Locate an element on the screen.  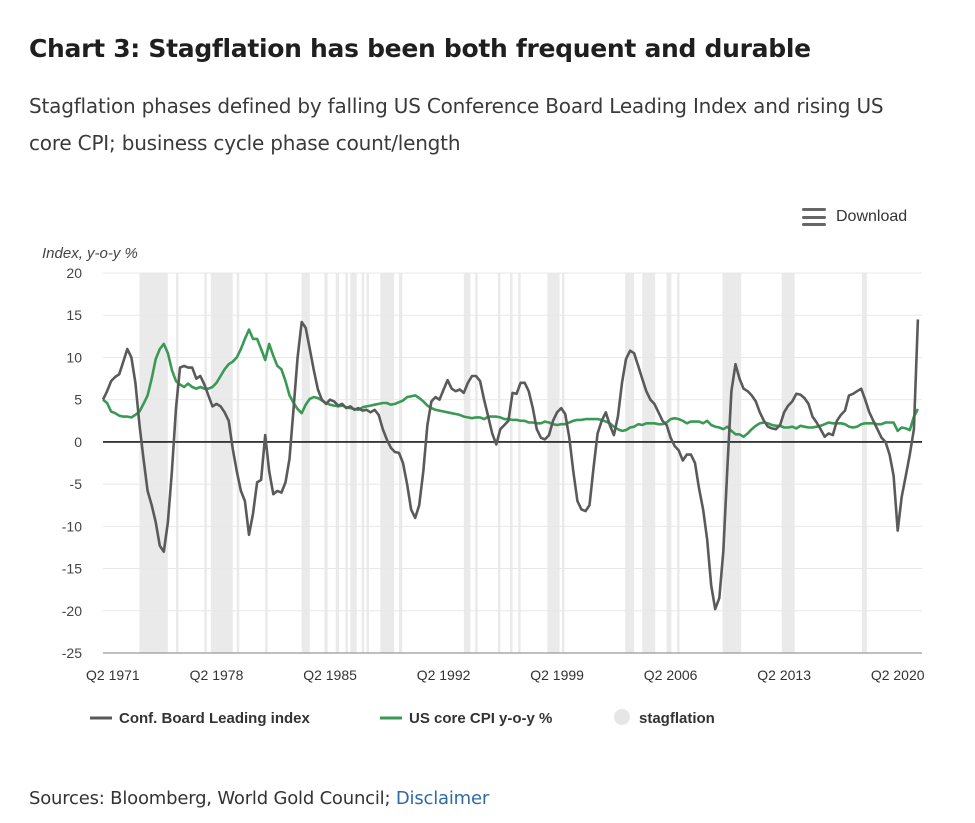
y-tick-label: -10 is located at coordinates (72, 526).